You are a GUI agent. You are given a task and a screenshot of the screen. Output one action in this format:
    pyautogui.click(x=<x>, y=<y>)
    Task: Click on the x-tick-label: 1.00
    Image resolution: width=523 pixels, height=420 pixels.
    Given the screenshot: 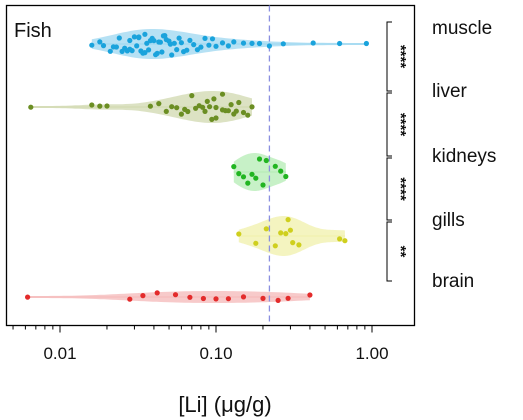 What is the action you would take?
    pyautogui.click(x=371, y=353)
    